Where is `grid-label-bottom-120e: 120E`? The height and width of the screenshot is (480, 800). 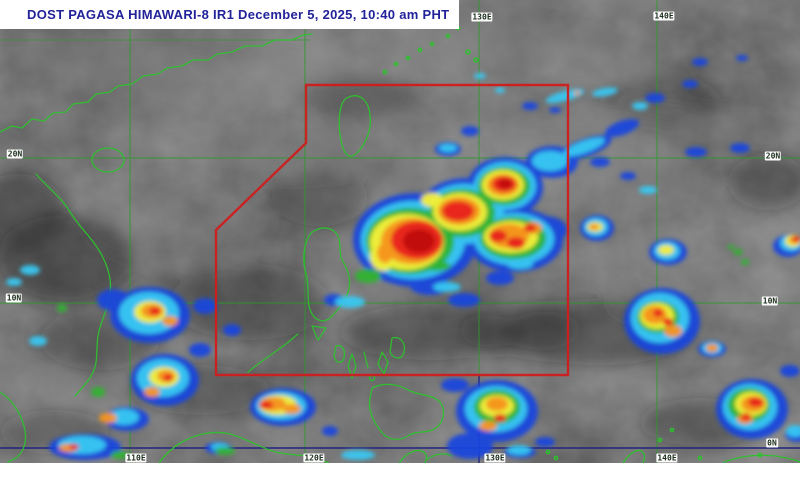
grid-label-bottom-120e: 120E is located at coordinates (314, 458).